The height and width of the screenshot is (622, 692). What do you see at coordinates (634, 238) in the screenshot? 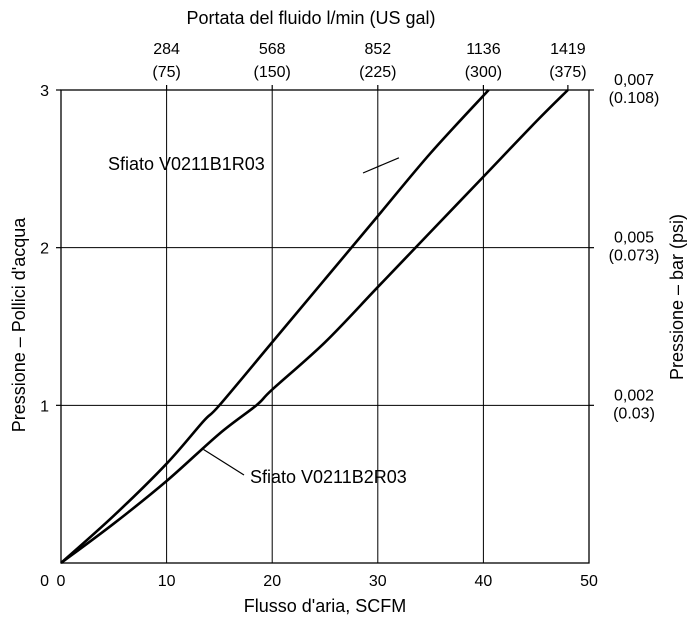
I see `right-tick-label: 0,005` at bounding box center [634, 238].